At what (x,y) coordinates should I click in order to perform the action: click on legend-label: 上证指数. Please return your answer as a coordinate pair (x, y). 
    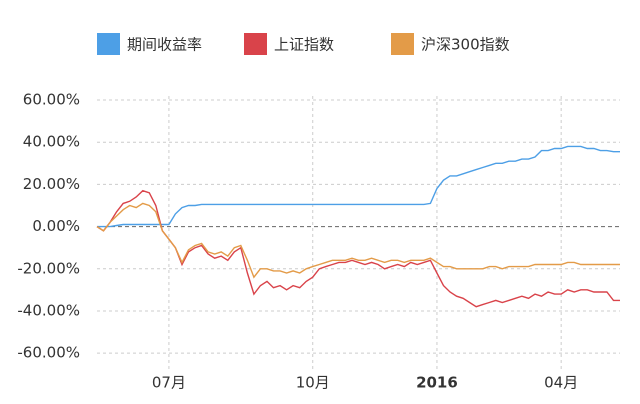
    Looking at the image, I should click on (304, 45).